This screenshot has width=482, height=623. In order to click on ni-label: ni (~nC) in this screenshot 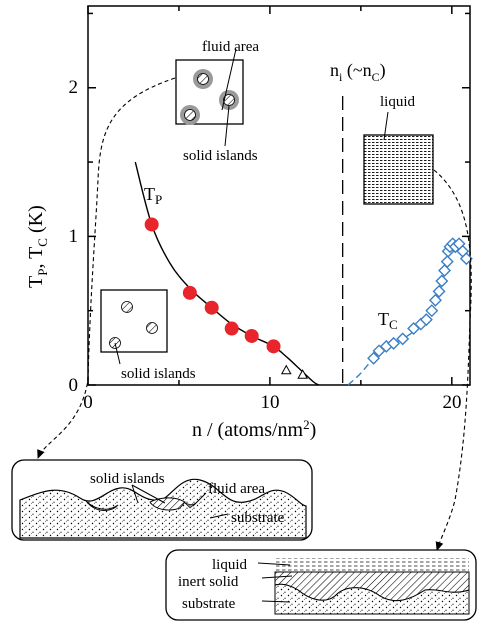, I will do `click(358, 72)`.